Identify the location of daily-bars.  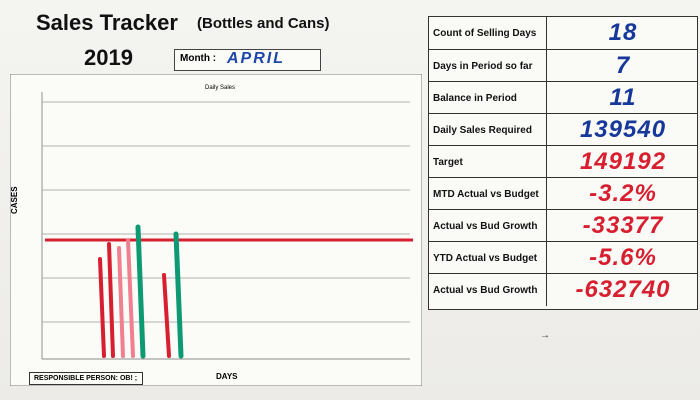
(141, 291).